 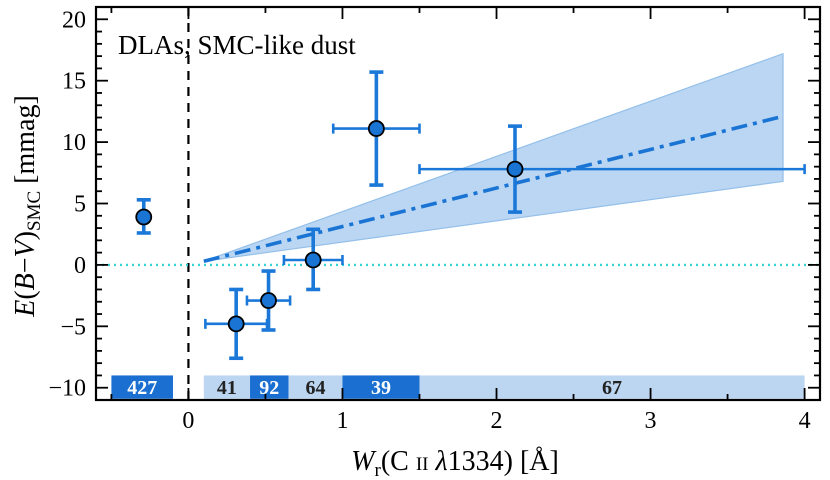 I want to click on x-tick-label: 2, so click(x=497, y=421).